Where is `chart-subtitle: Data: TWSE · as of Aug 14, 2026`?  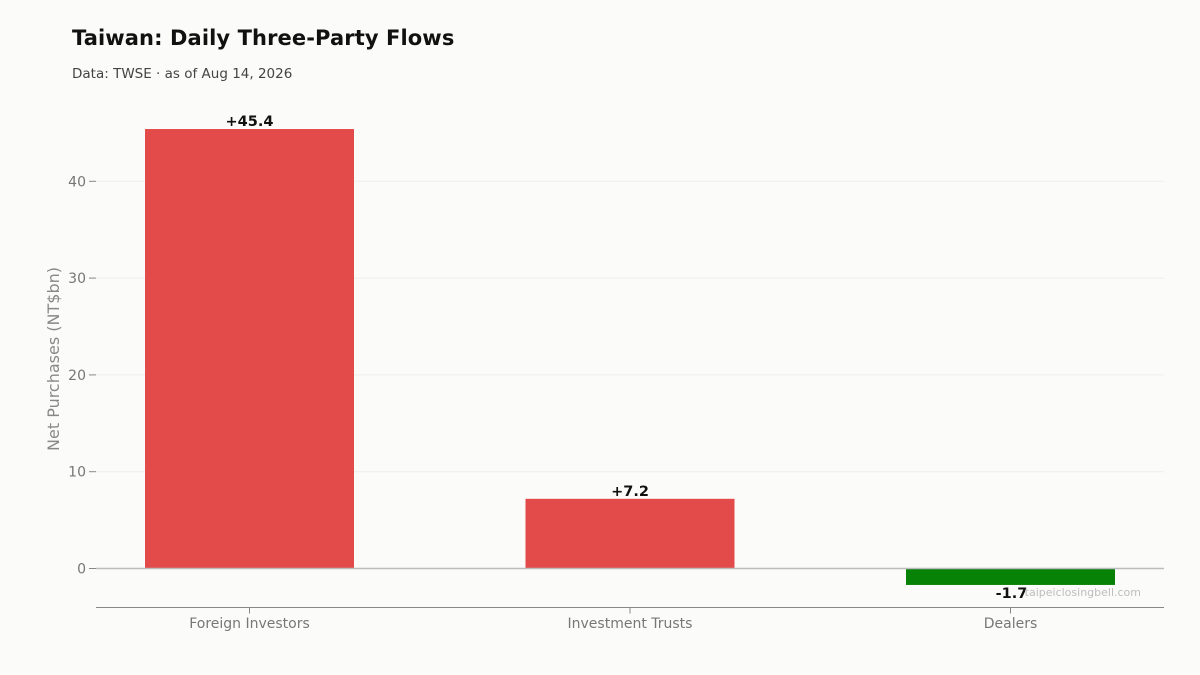
chart-subtitle: Data: TWSE · as of Aug 14, 2026 is located at coordinates (182, 74).